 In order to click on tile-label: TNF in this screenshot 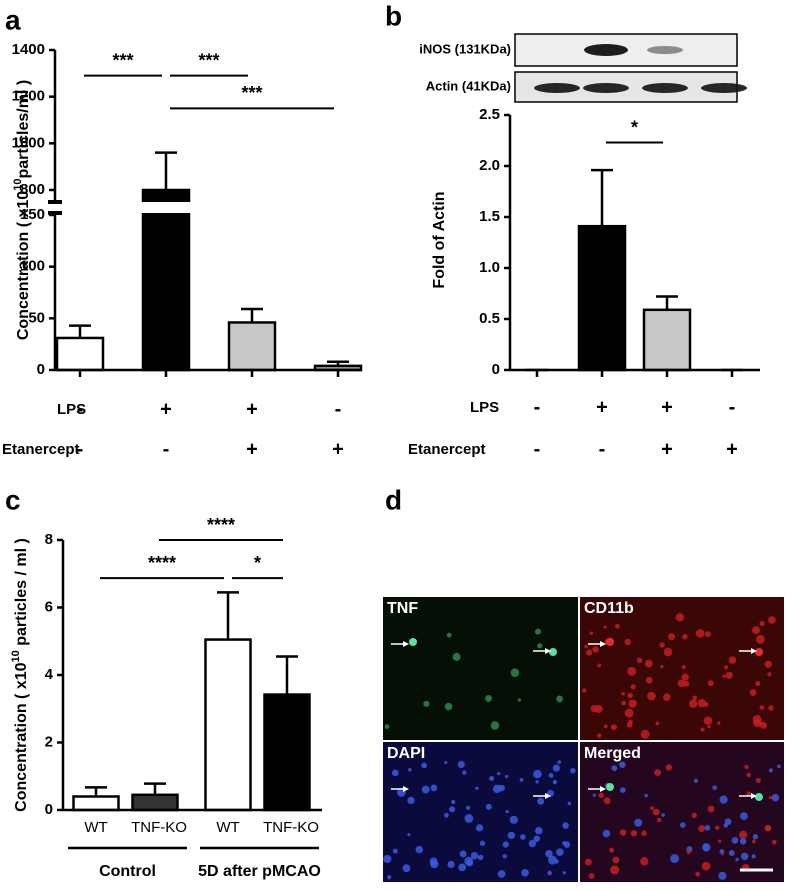, I will do `click(402, 608)`.